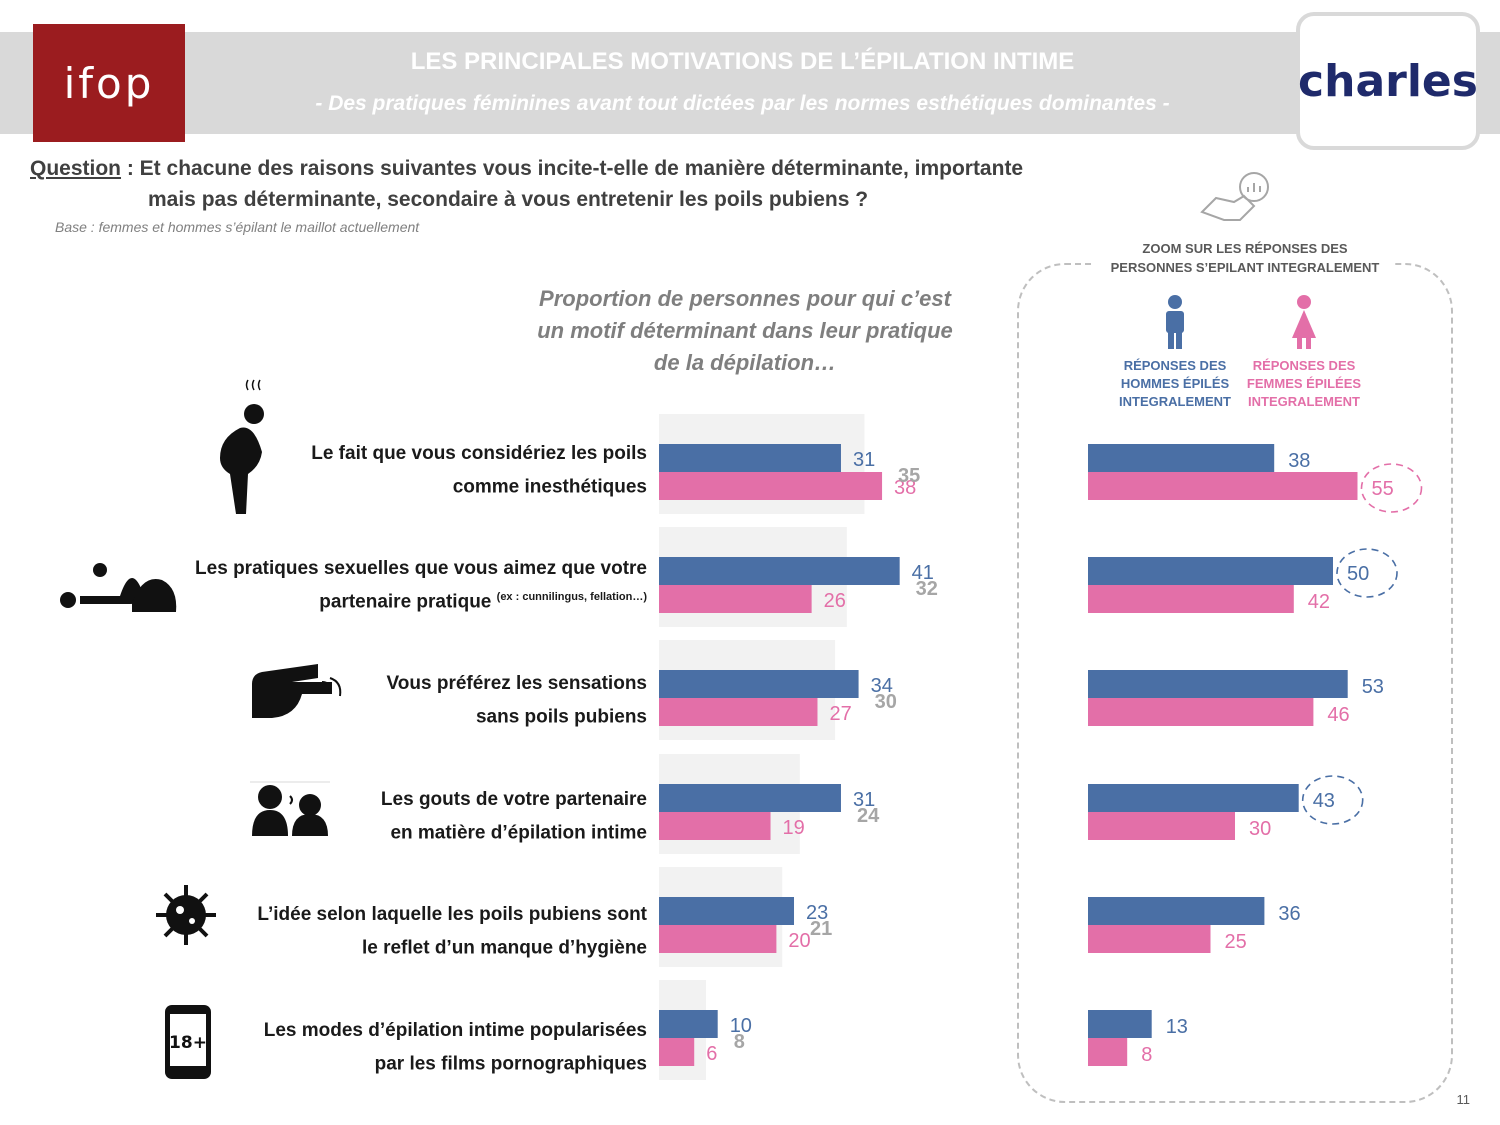 This screenshot has width=1500, height=1125. Describe the element at coordinates (479, 453) in the screenshot. I see `row-label-line1: Le fait que vous considériez les poils` at that location.